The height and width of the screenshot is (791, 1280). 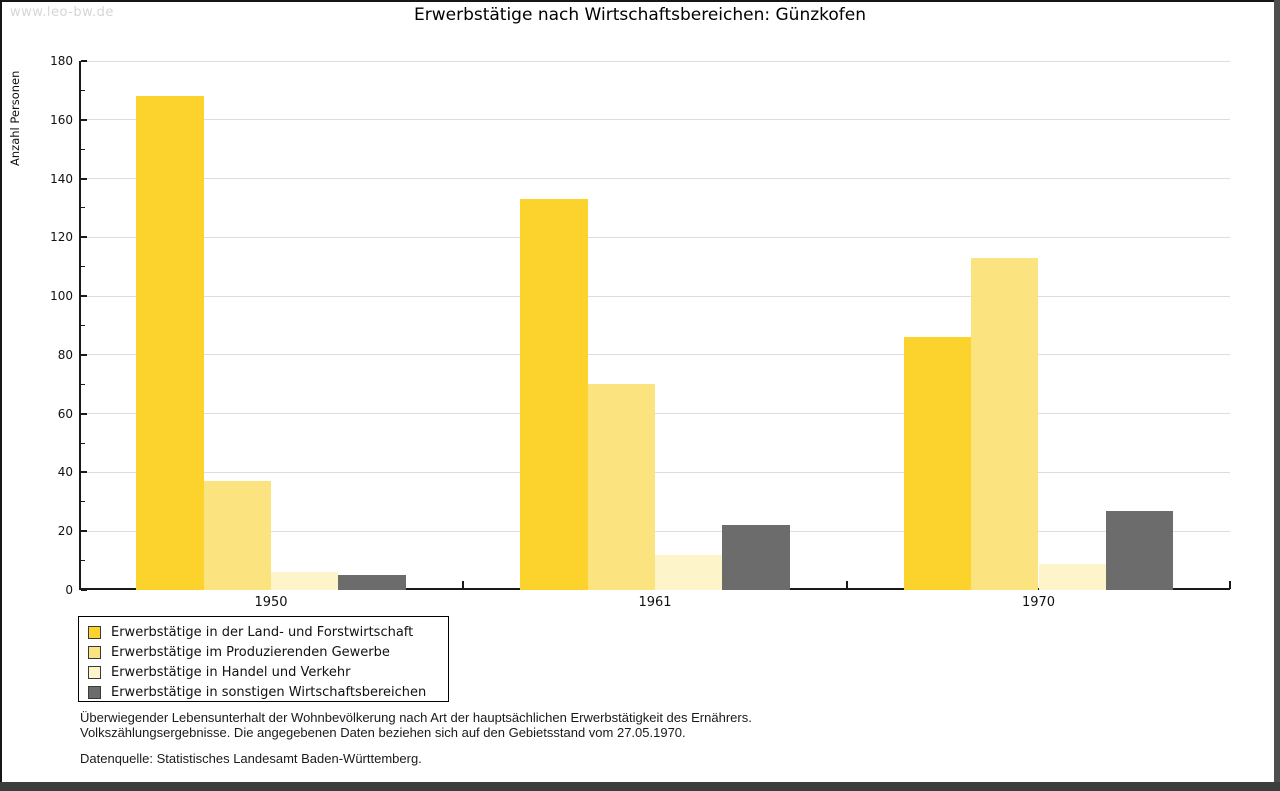 I want to click on y-tick-label: 100, so click(x=61, y=296).